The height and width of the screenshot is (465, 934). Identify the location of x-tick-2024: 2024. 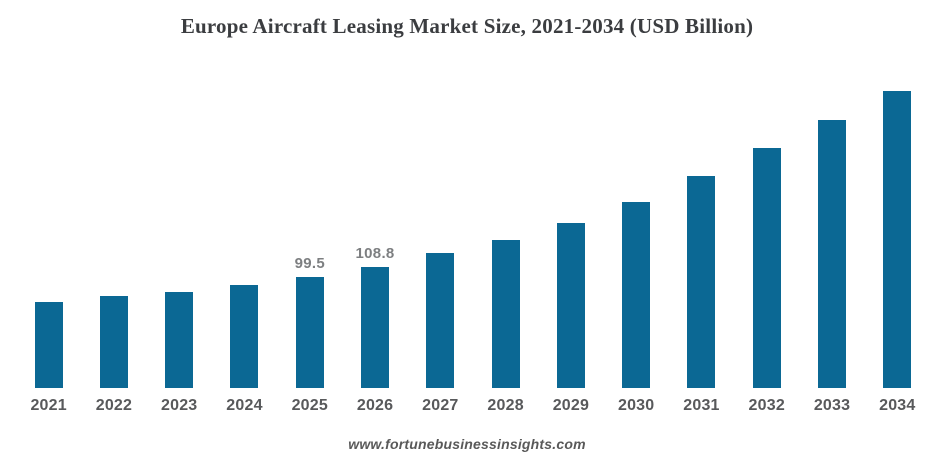
(244, 405).